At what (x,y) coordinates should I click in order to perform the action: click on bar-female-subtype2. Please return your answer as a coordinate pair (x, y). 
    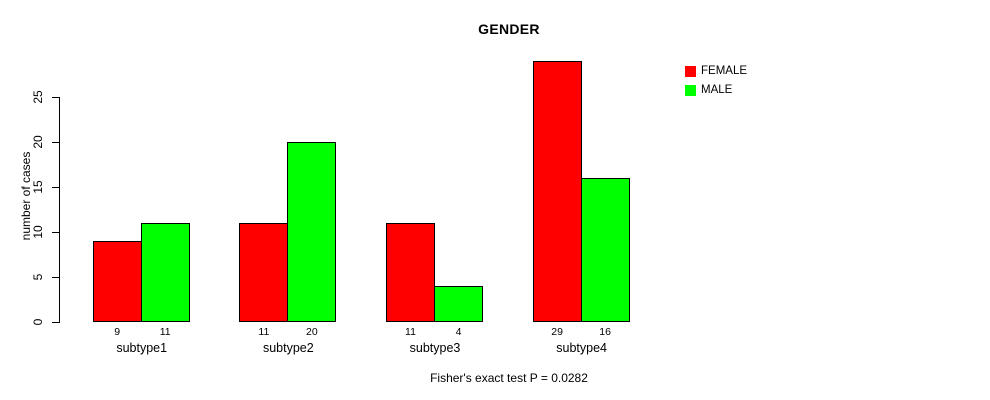
    Looking at the image, I should click on (264, 272).